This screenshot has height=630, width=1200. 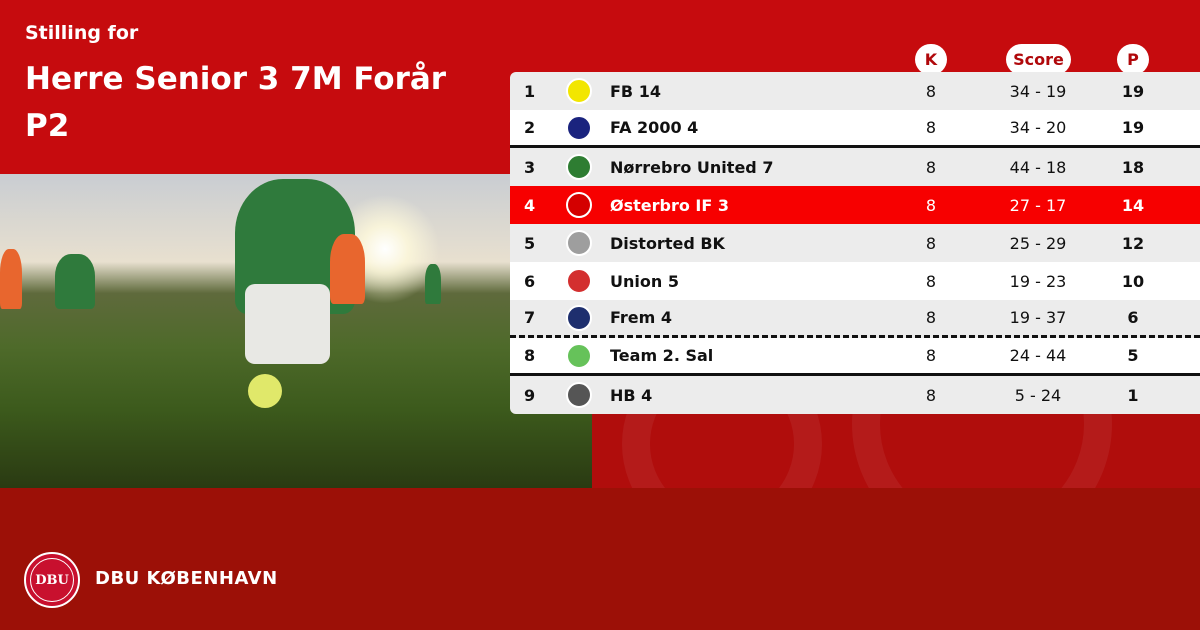 I want to click on position: 5, so click(x=530, y=243).